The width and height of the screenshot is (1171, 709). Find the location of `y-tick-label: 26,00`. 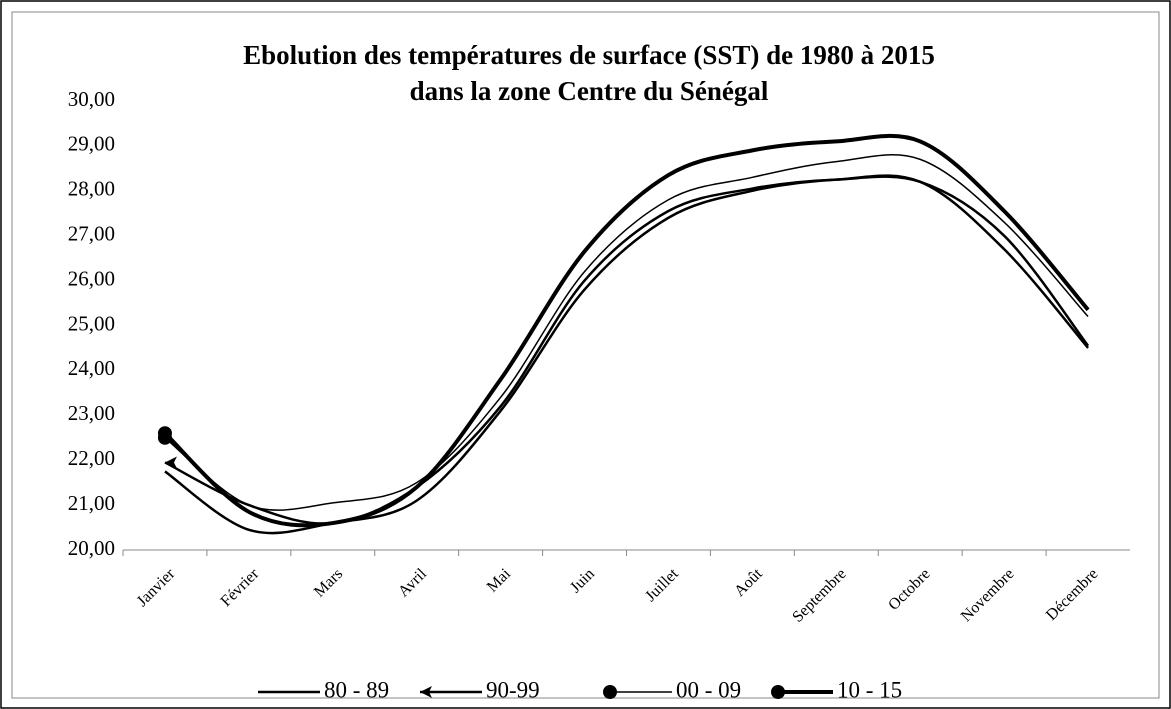

y-tick-label: 26,00 is located at coordinates (91, 278).